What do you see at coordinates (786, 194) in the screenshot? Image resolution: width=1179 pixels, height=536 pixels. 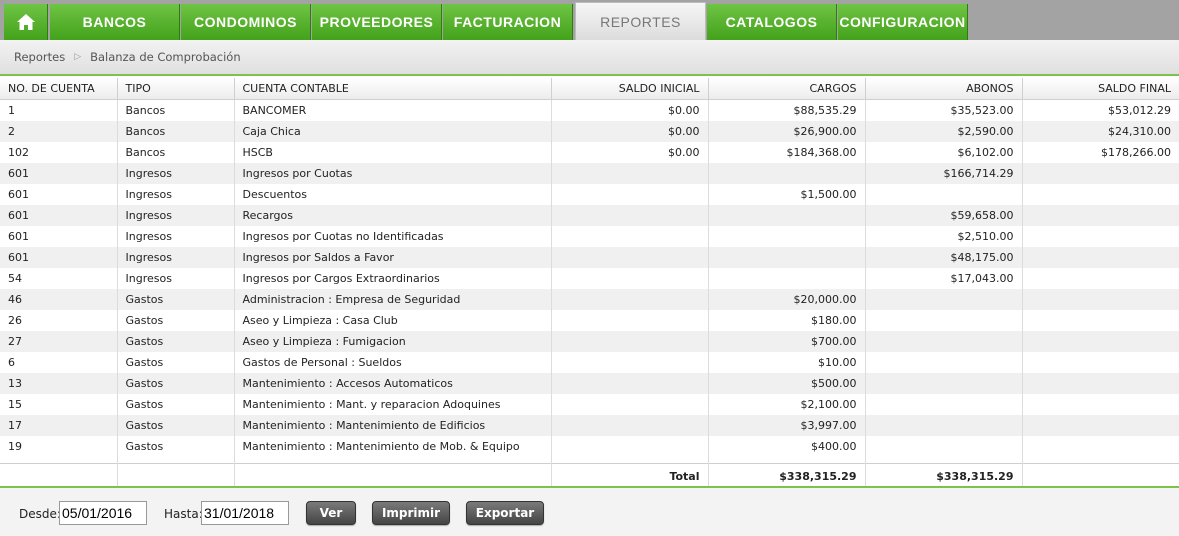 I see `table-cell: $1,500.00` at bounding box center [786, 194].